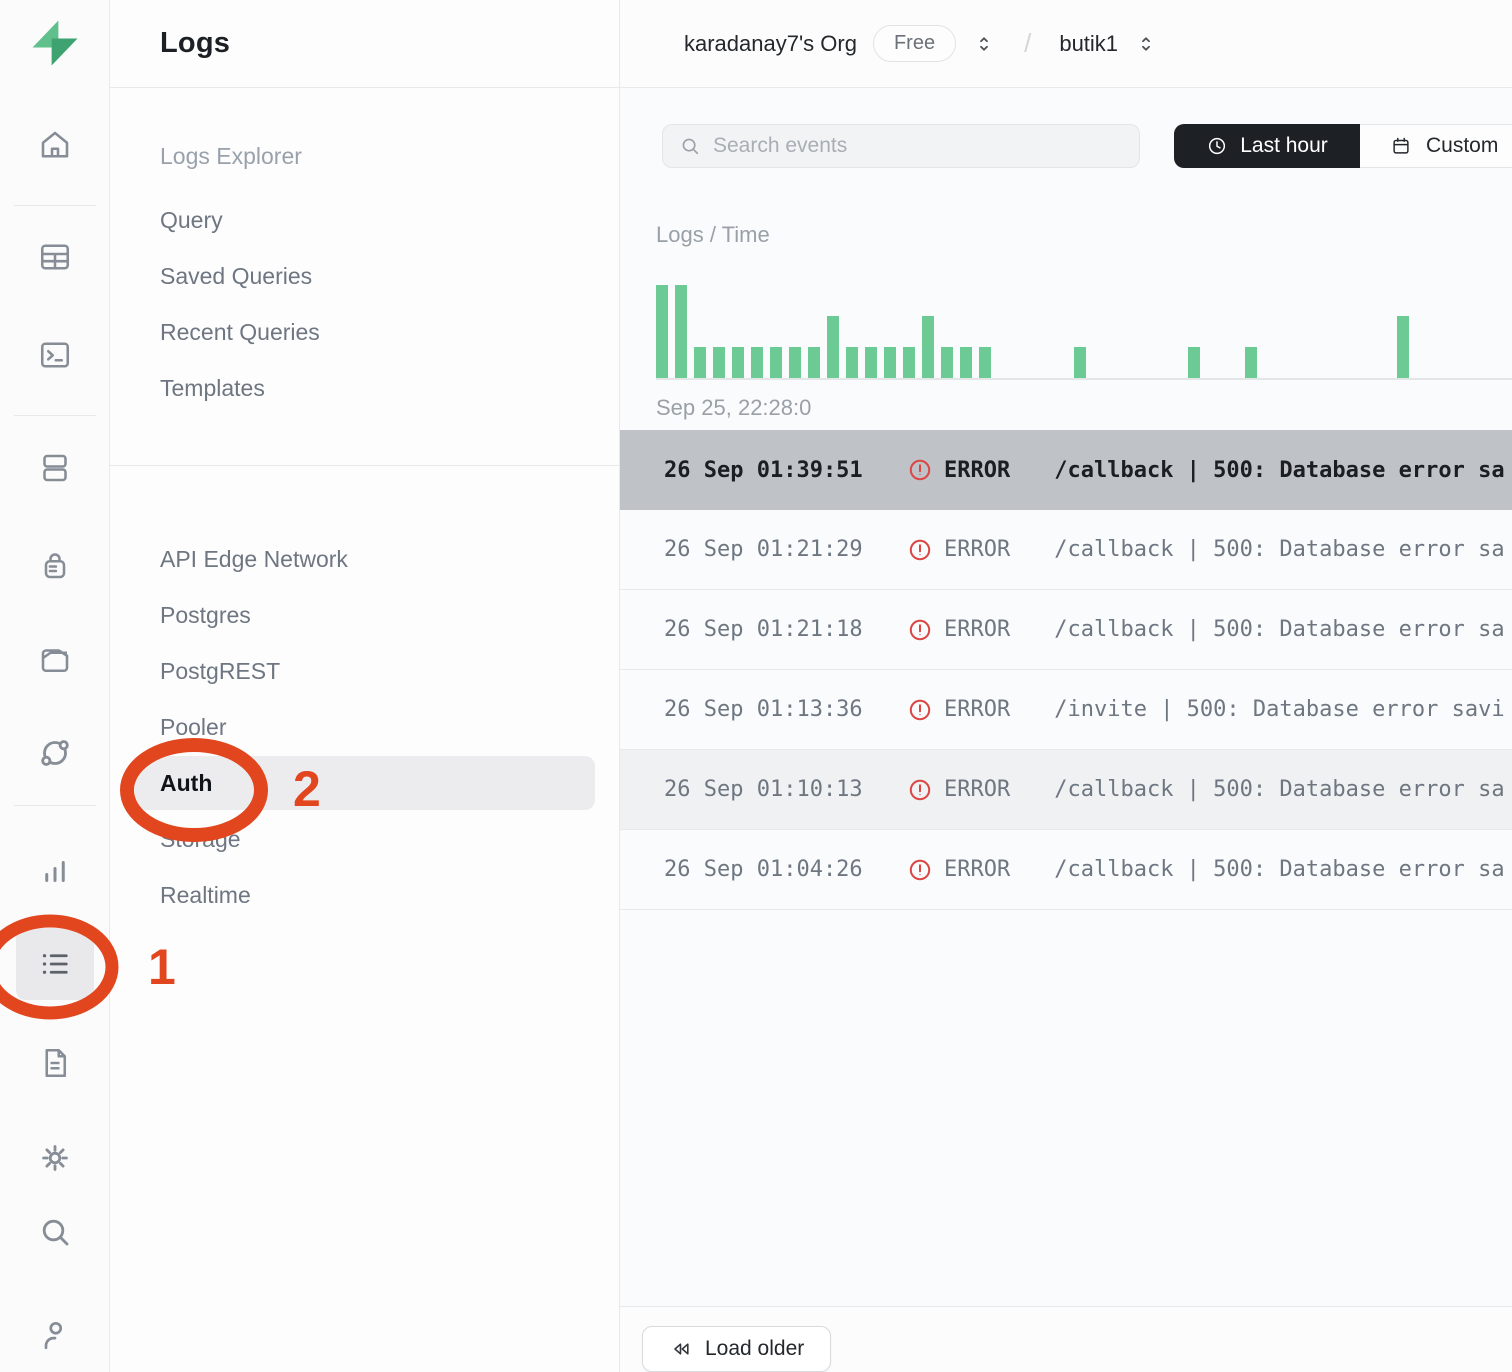 This screenshot has height=1372, width=1512. Describe the element at coordinates (193, 726) in the screenshot. I see `sidebar-item-pooler: Pooler` at that location.